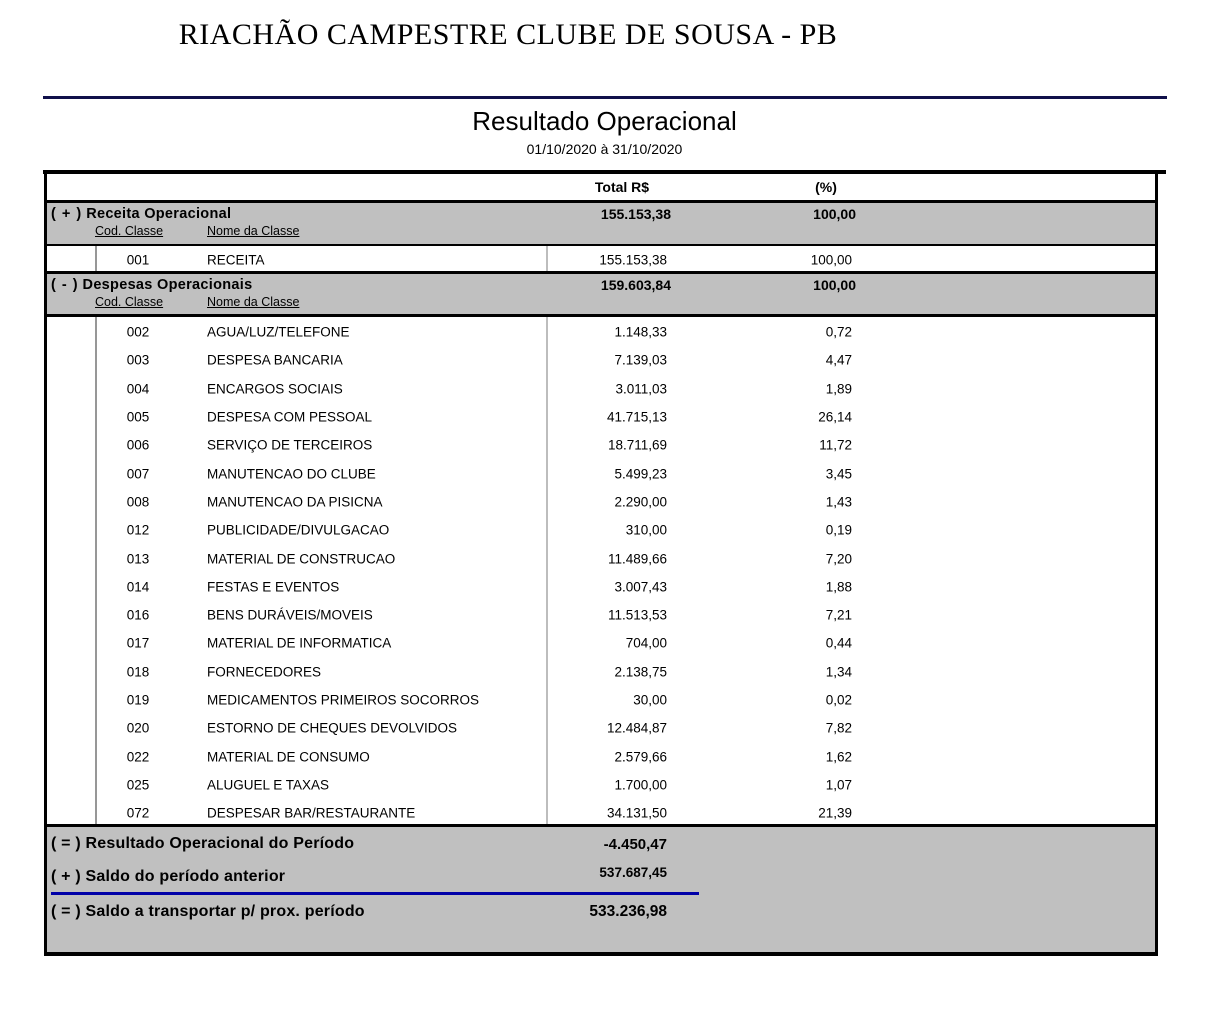 The image size is (1209, 1020). I want to click on row-name: FESTAS E EVENTOS, so click(273, 587).